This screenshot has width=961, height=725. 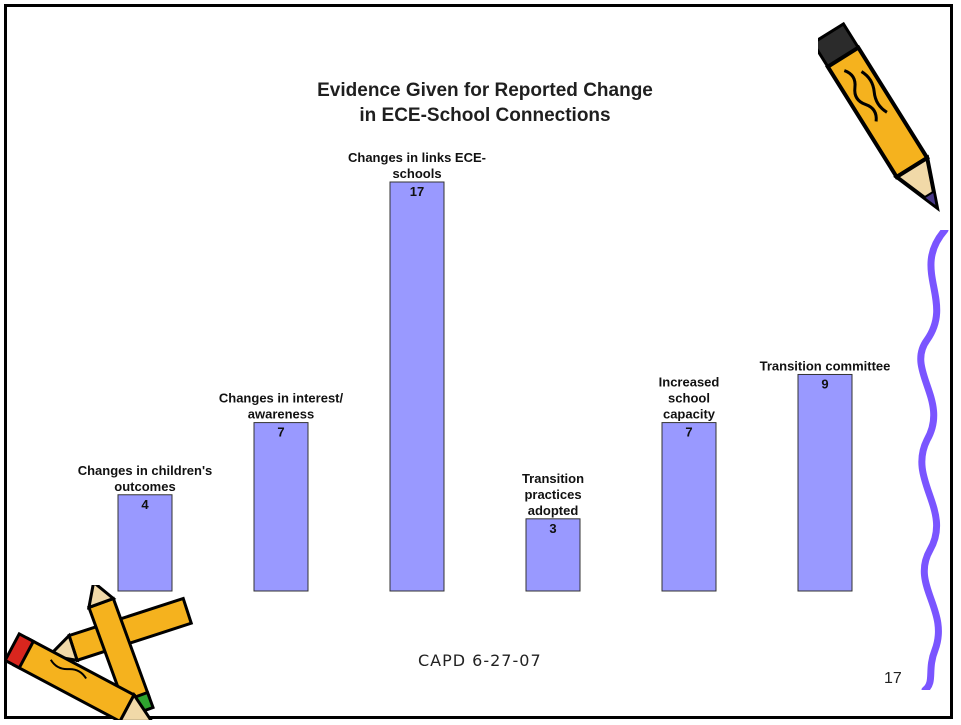 What do you see at coordinates (485, 90) in the screenshot?
I see `chart-title-line-1: Evidence Given for Reported Change` at bounding box center [485, 90].